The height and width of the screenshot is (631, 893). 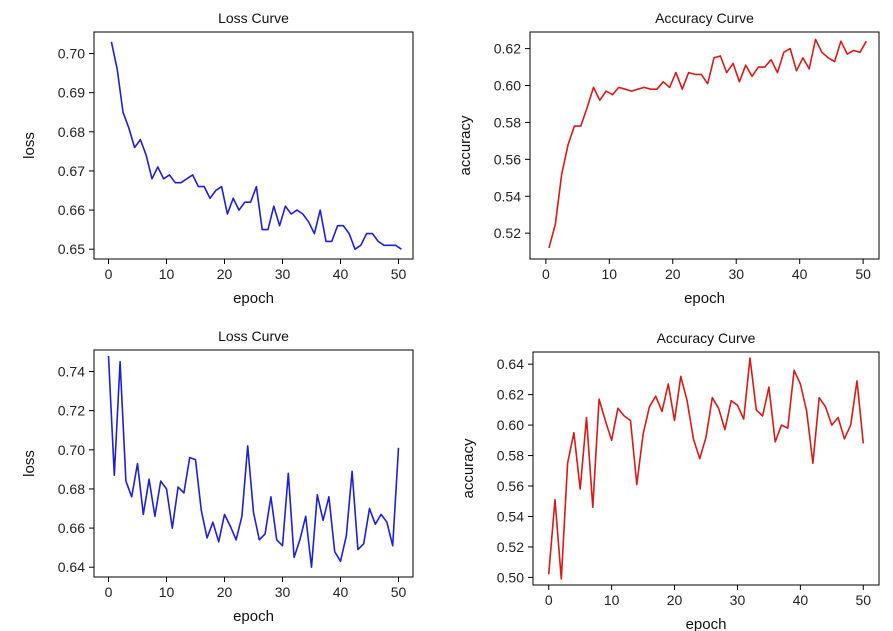 I want to click on y-tick-label: 0.50, so click(x=510, y=577).